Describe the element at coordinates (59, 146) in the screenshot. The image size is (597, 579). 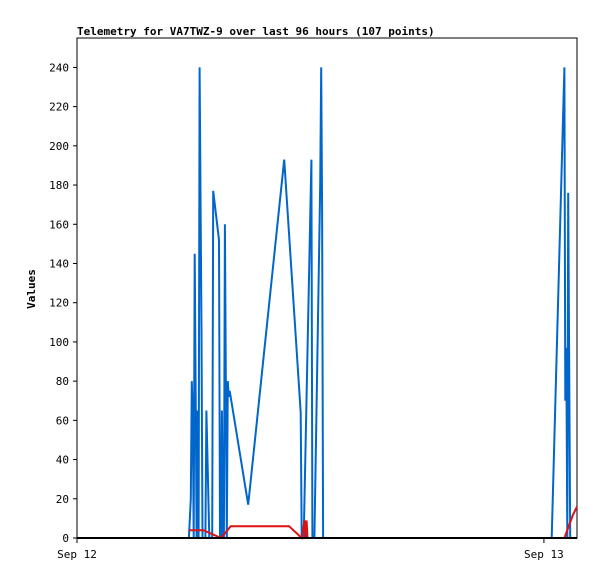
I see `y-tick-label: 200` at that location.